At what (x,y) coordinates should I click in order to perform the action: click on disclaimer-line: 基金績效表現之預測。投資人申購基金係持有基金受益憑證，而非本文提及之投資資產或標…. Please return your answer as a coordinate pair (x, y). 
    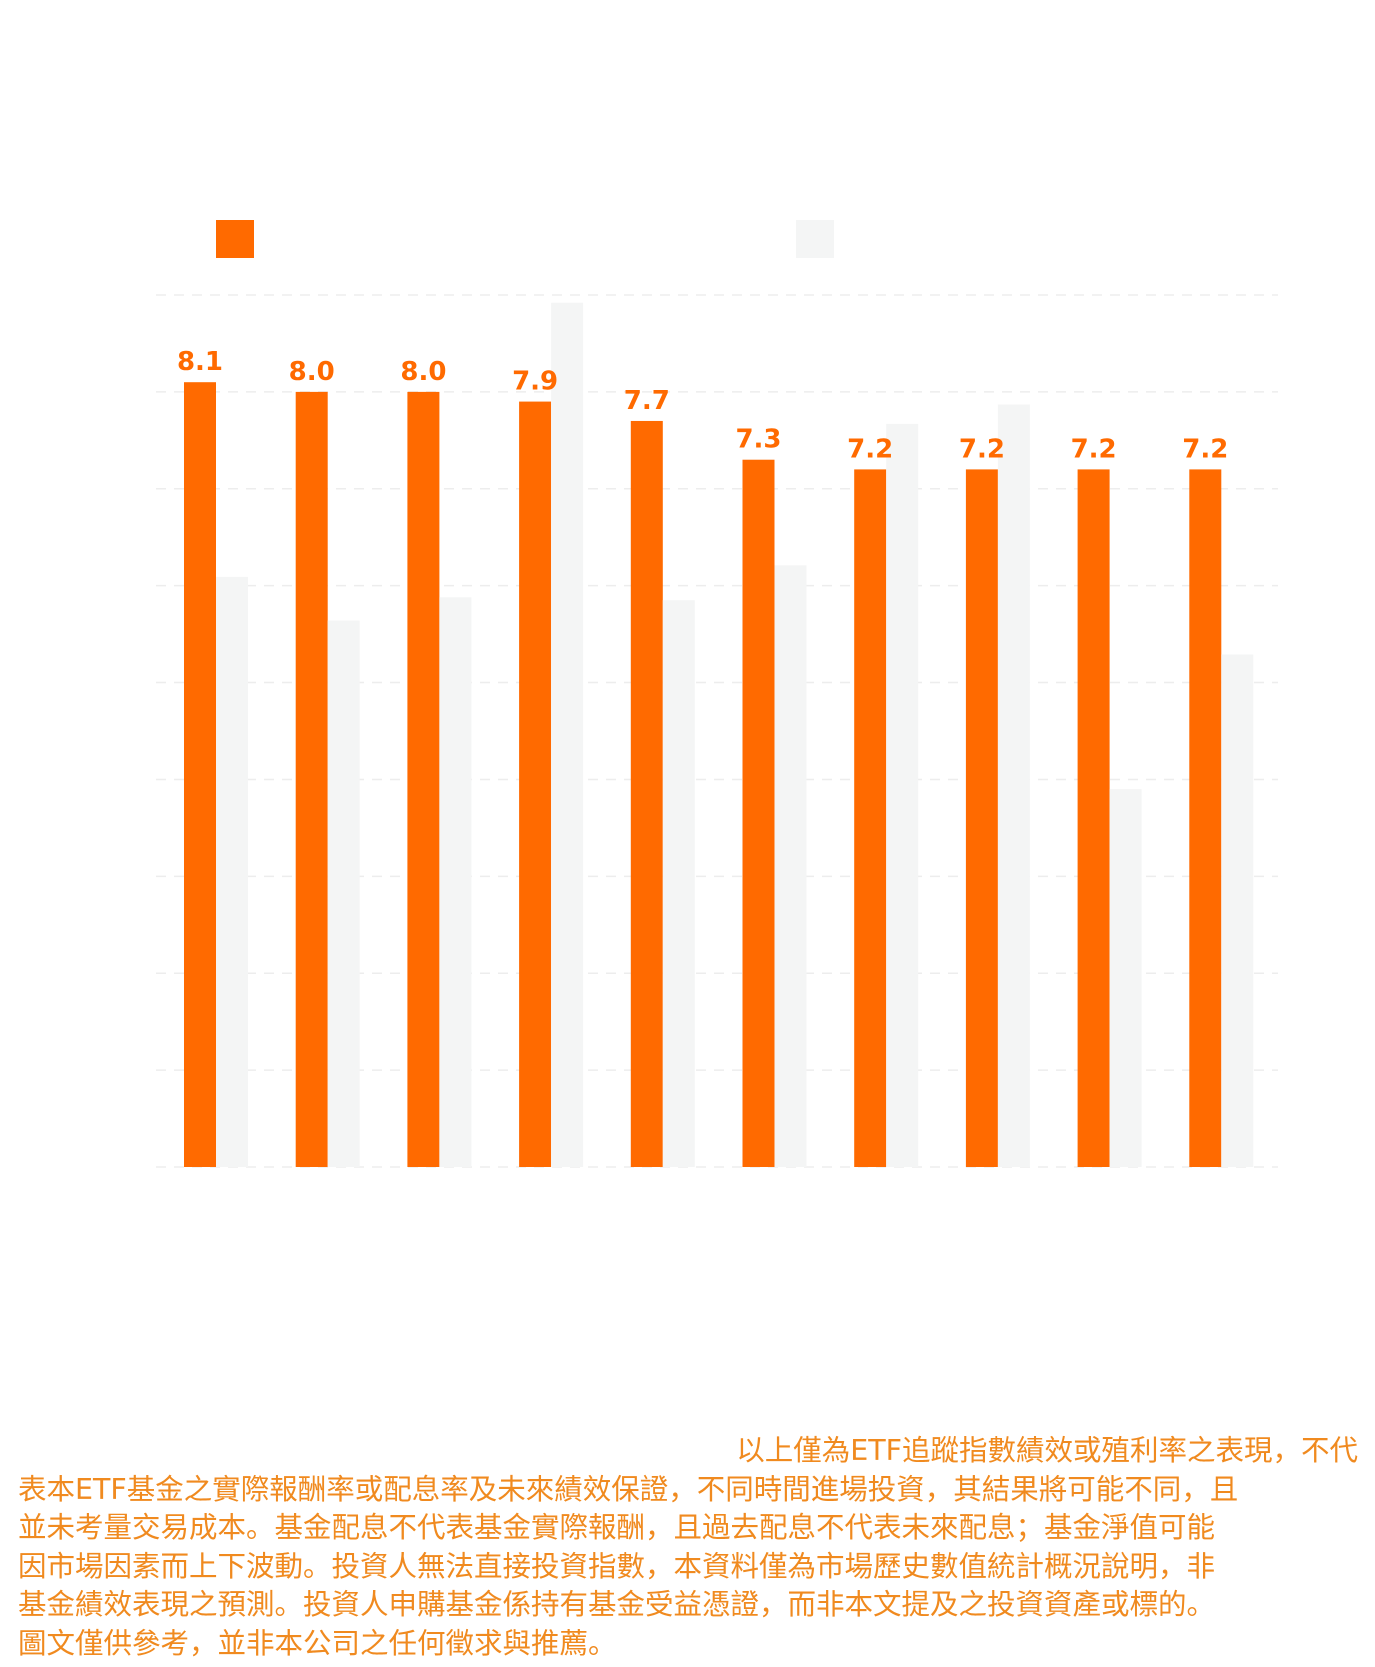
    Looking at the image, I should click on (617, 1604).